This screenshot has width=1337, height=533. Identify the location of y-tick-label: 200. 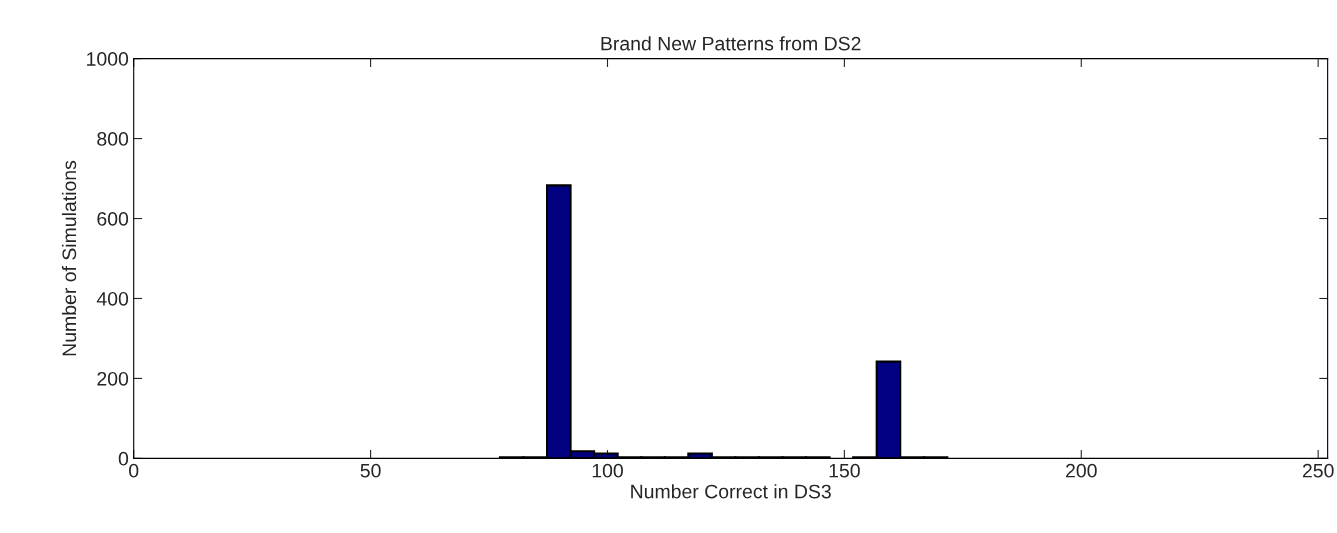
(113, 378).